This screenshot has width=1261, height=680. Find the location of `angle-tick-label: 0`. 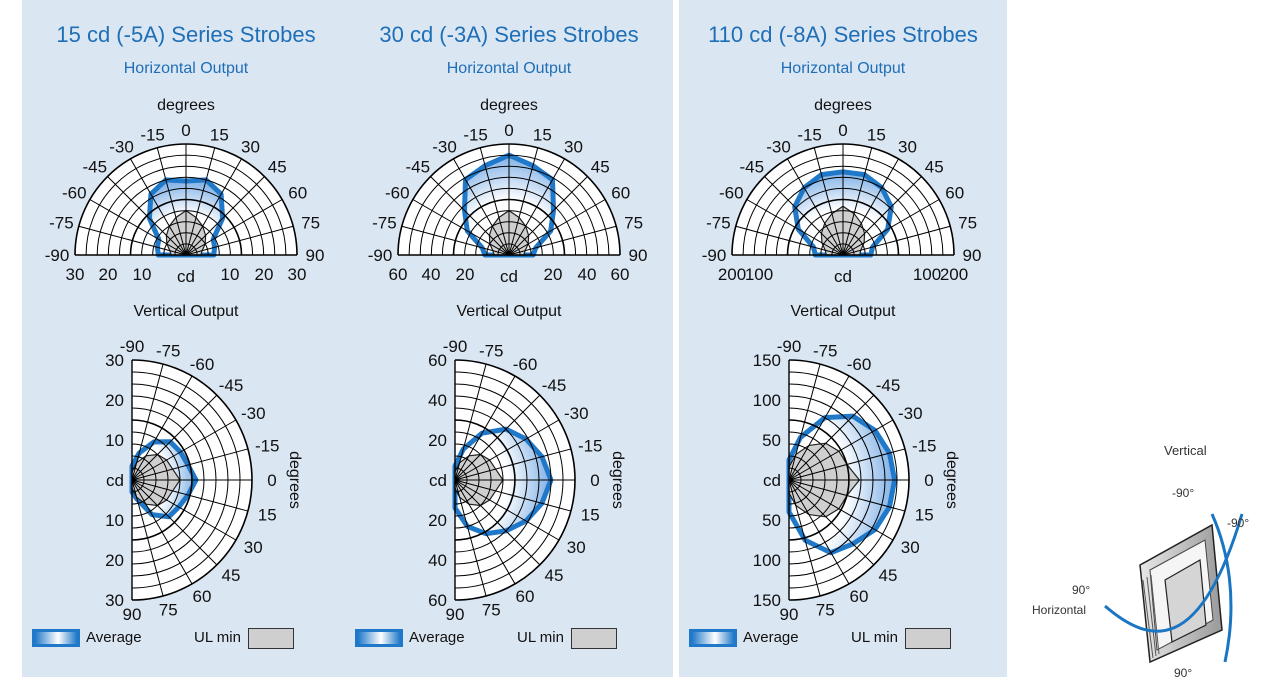

angle-tick-label: 0 is located at coordinates (185, 130).